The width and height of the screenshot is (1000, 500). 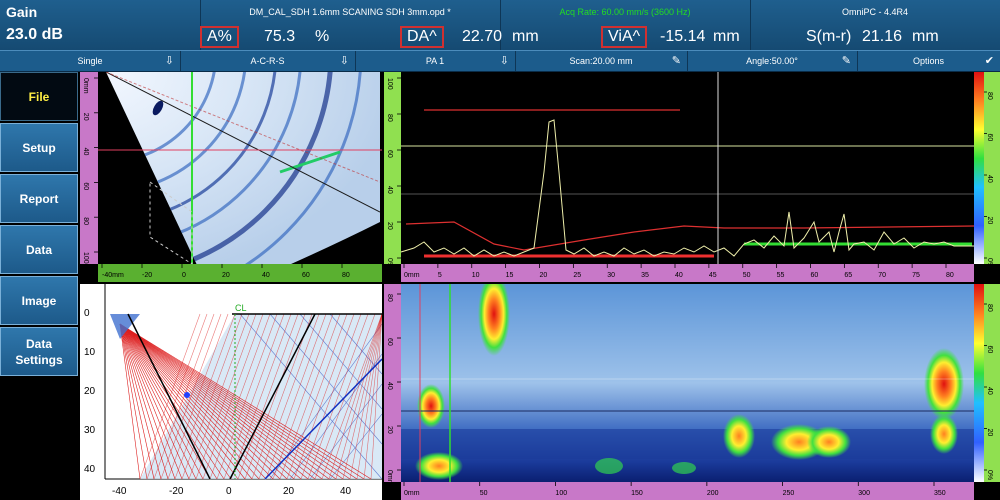 I want to click on sidebar-item-file: File, so click(x=39, y=96).